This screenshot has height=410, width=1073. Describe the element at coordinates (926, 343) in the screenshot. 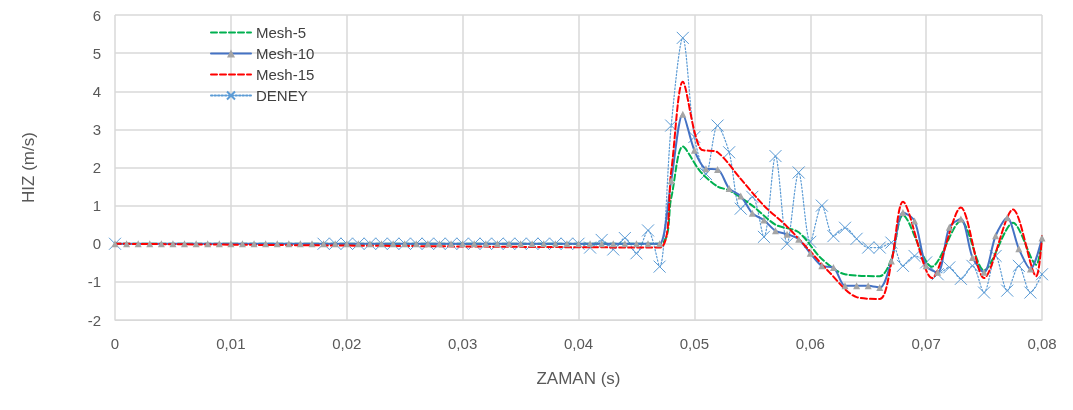

I see `x-tick-label: 0,07` at that location.